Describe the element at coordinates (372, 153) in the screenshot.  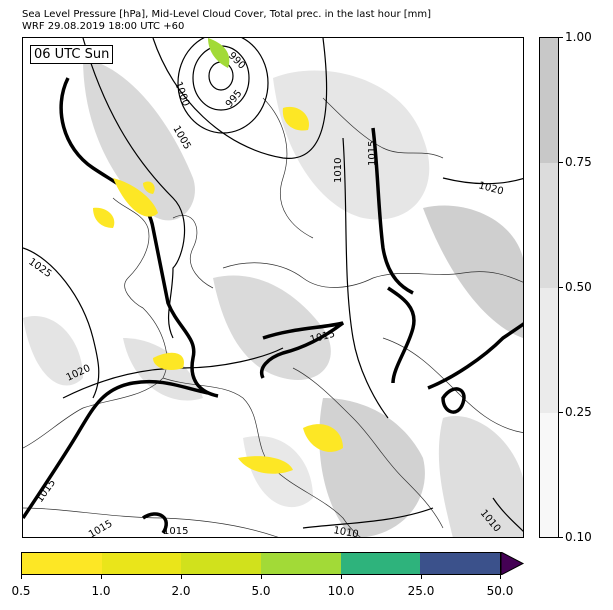
I see `isobar-label-1015-a: 1015` at that location.